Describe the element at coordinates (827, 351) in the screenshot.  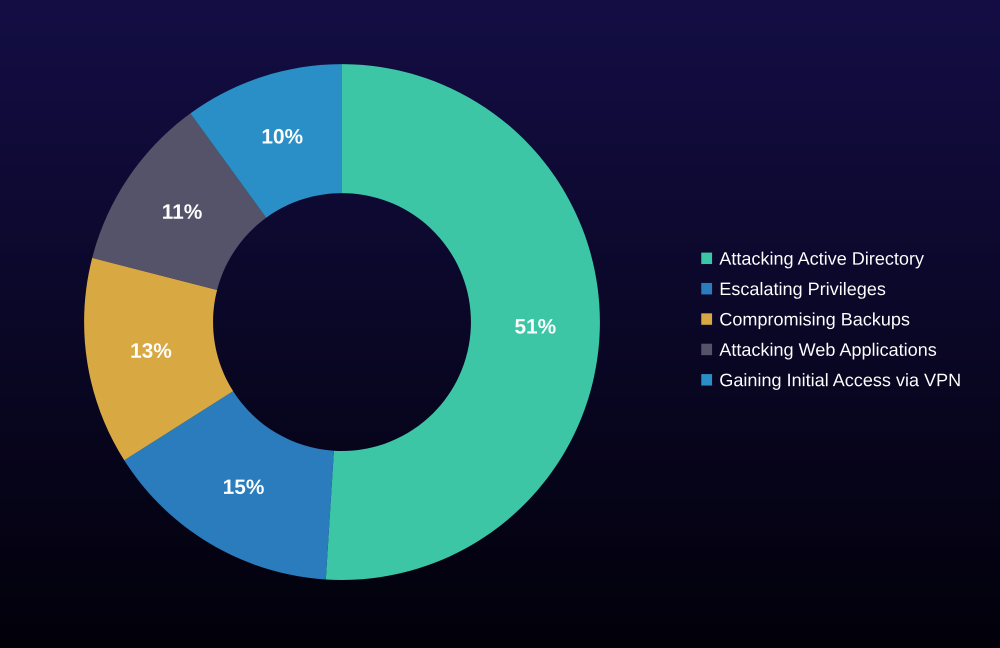
I see `legend-label: Attacking Web Applications` at that location.